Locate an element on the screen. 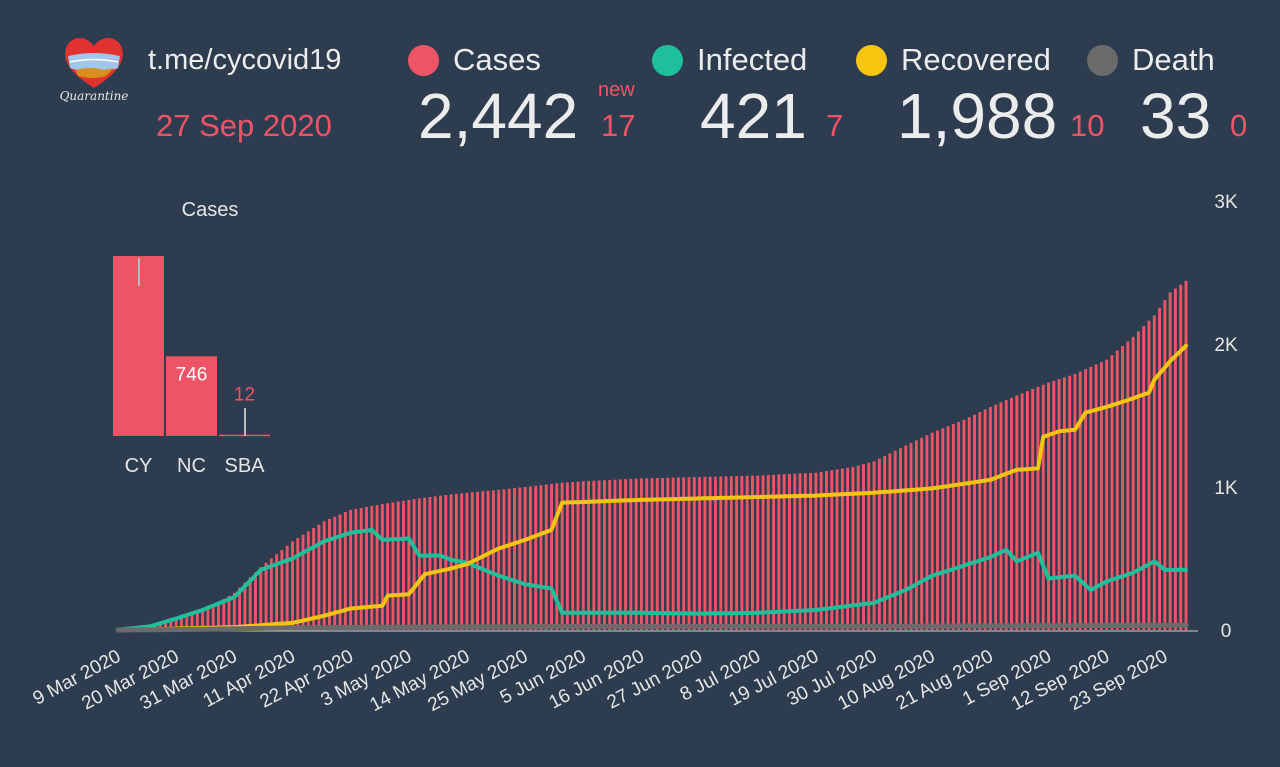 The width and height of the screenshot is (1280, 767). recovered-label: Recovered is located at coordinates (976, 59).